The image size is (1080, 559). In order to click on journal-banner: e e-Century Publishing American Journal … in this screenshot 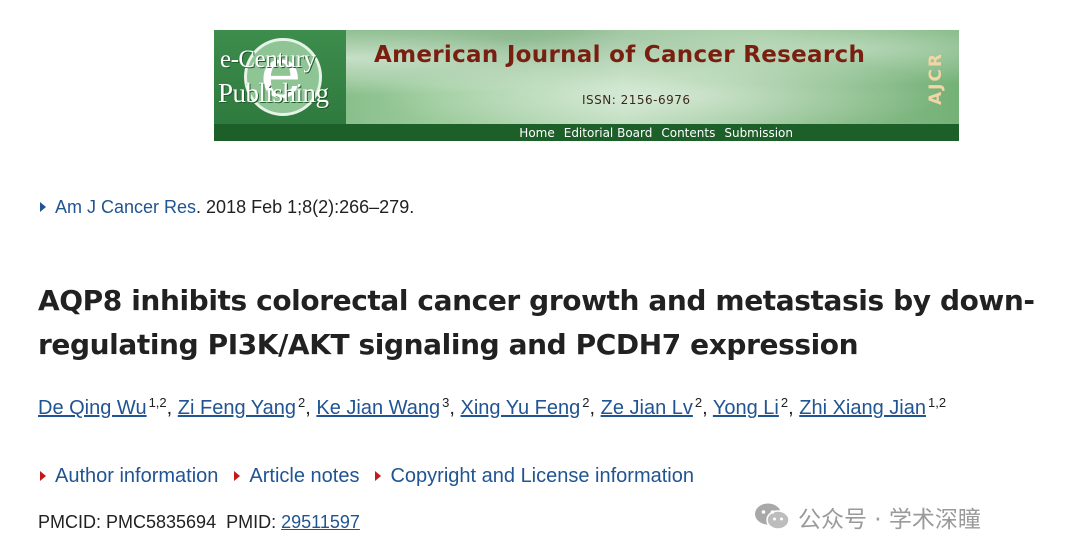, I will do `click(586, 85)`.